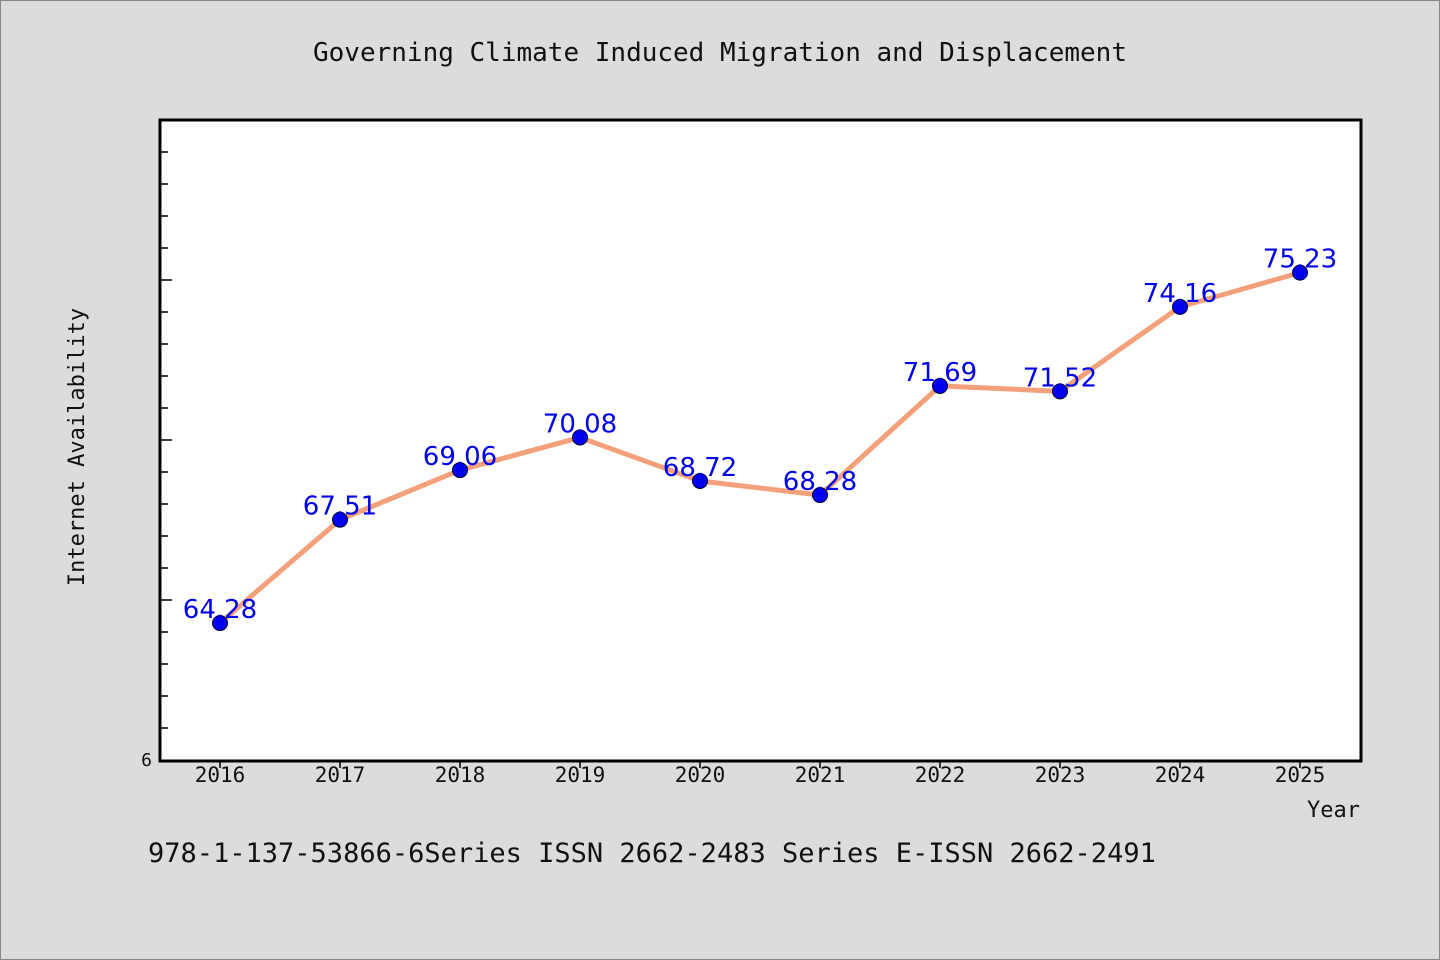  I want to click on x-tick-label: 2023, so click(1060, 775).